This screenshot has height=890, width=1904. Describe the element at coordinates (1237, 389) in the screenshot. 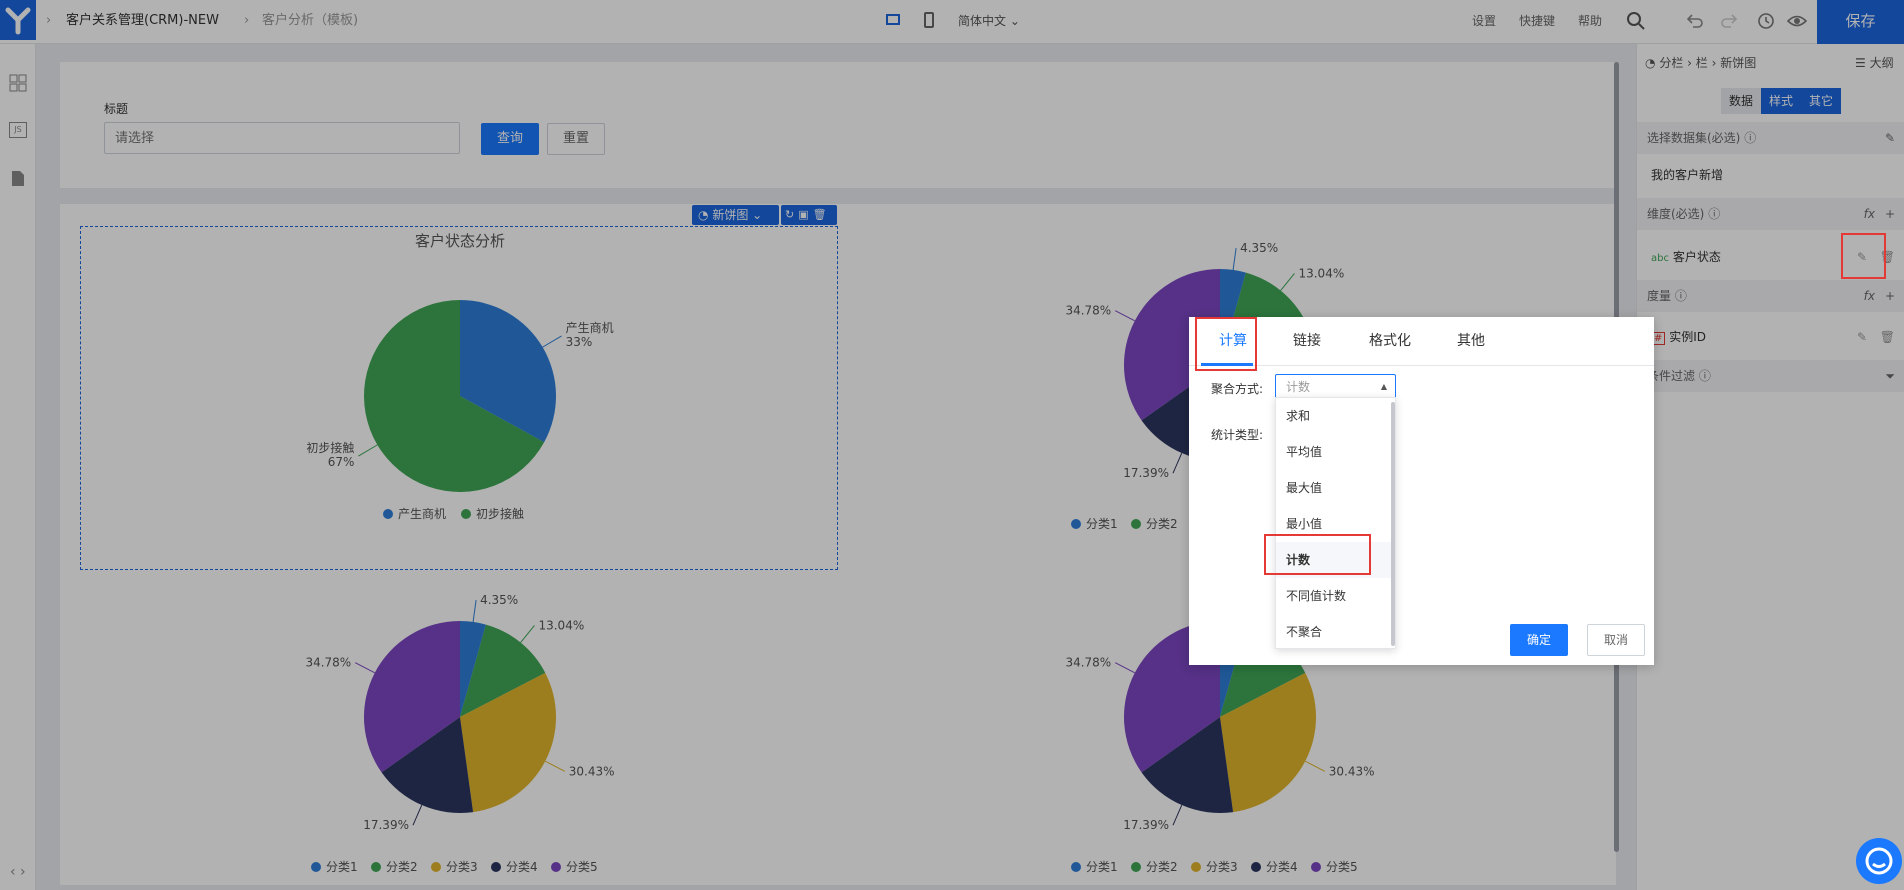

I see `aggregation-label: 聚合方式:` at that location.